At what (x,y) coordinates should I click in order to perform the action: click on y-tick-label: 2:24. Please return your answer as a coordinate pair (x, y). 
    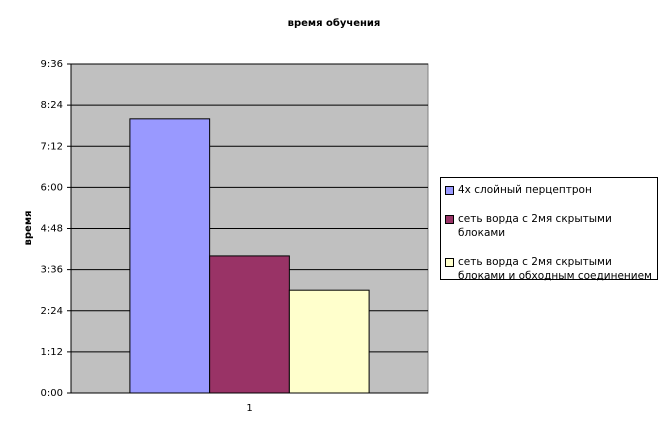
    Looking at the image, I should click on (52, 311).